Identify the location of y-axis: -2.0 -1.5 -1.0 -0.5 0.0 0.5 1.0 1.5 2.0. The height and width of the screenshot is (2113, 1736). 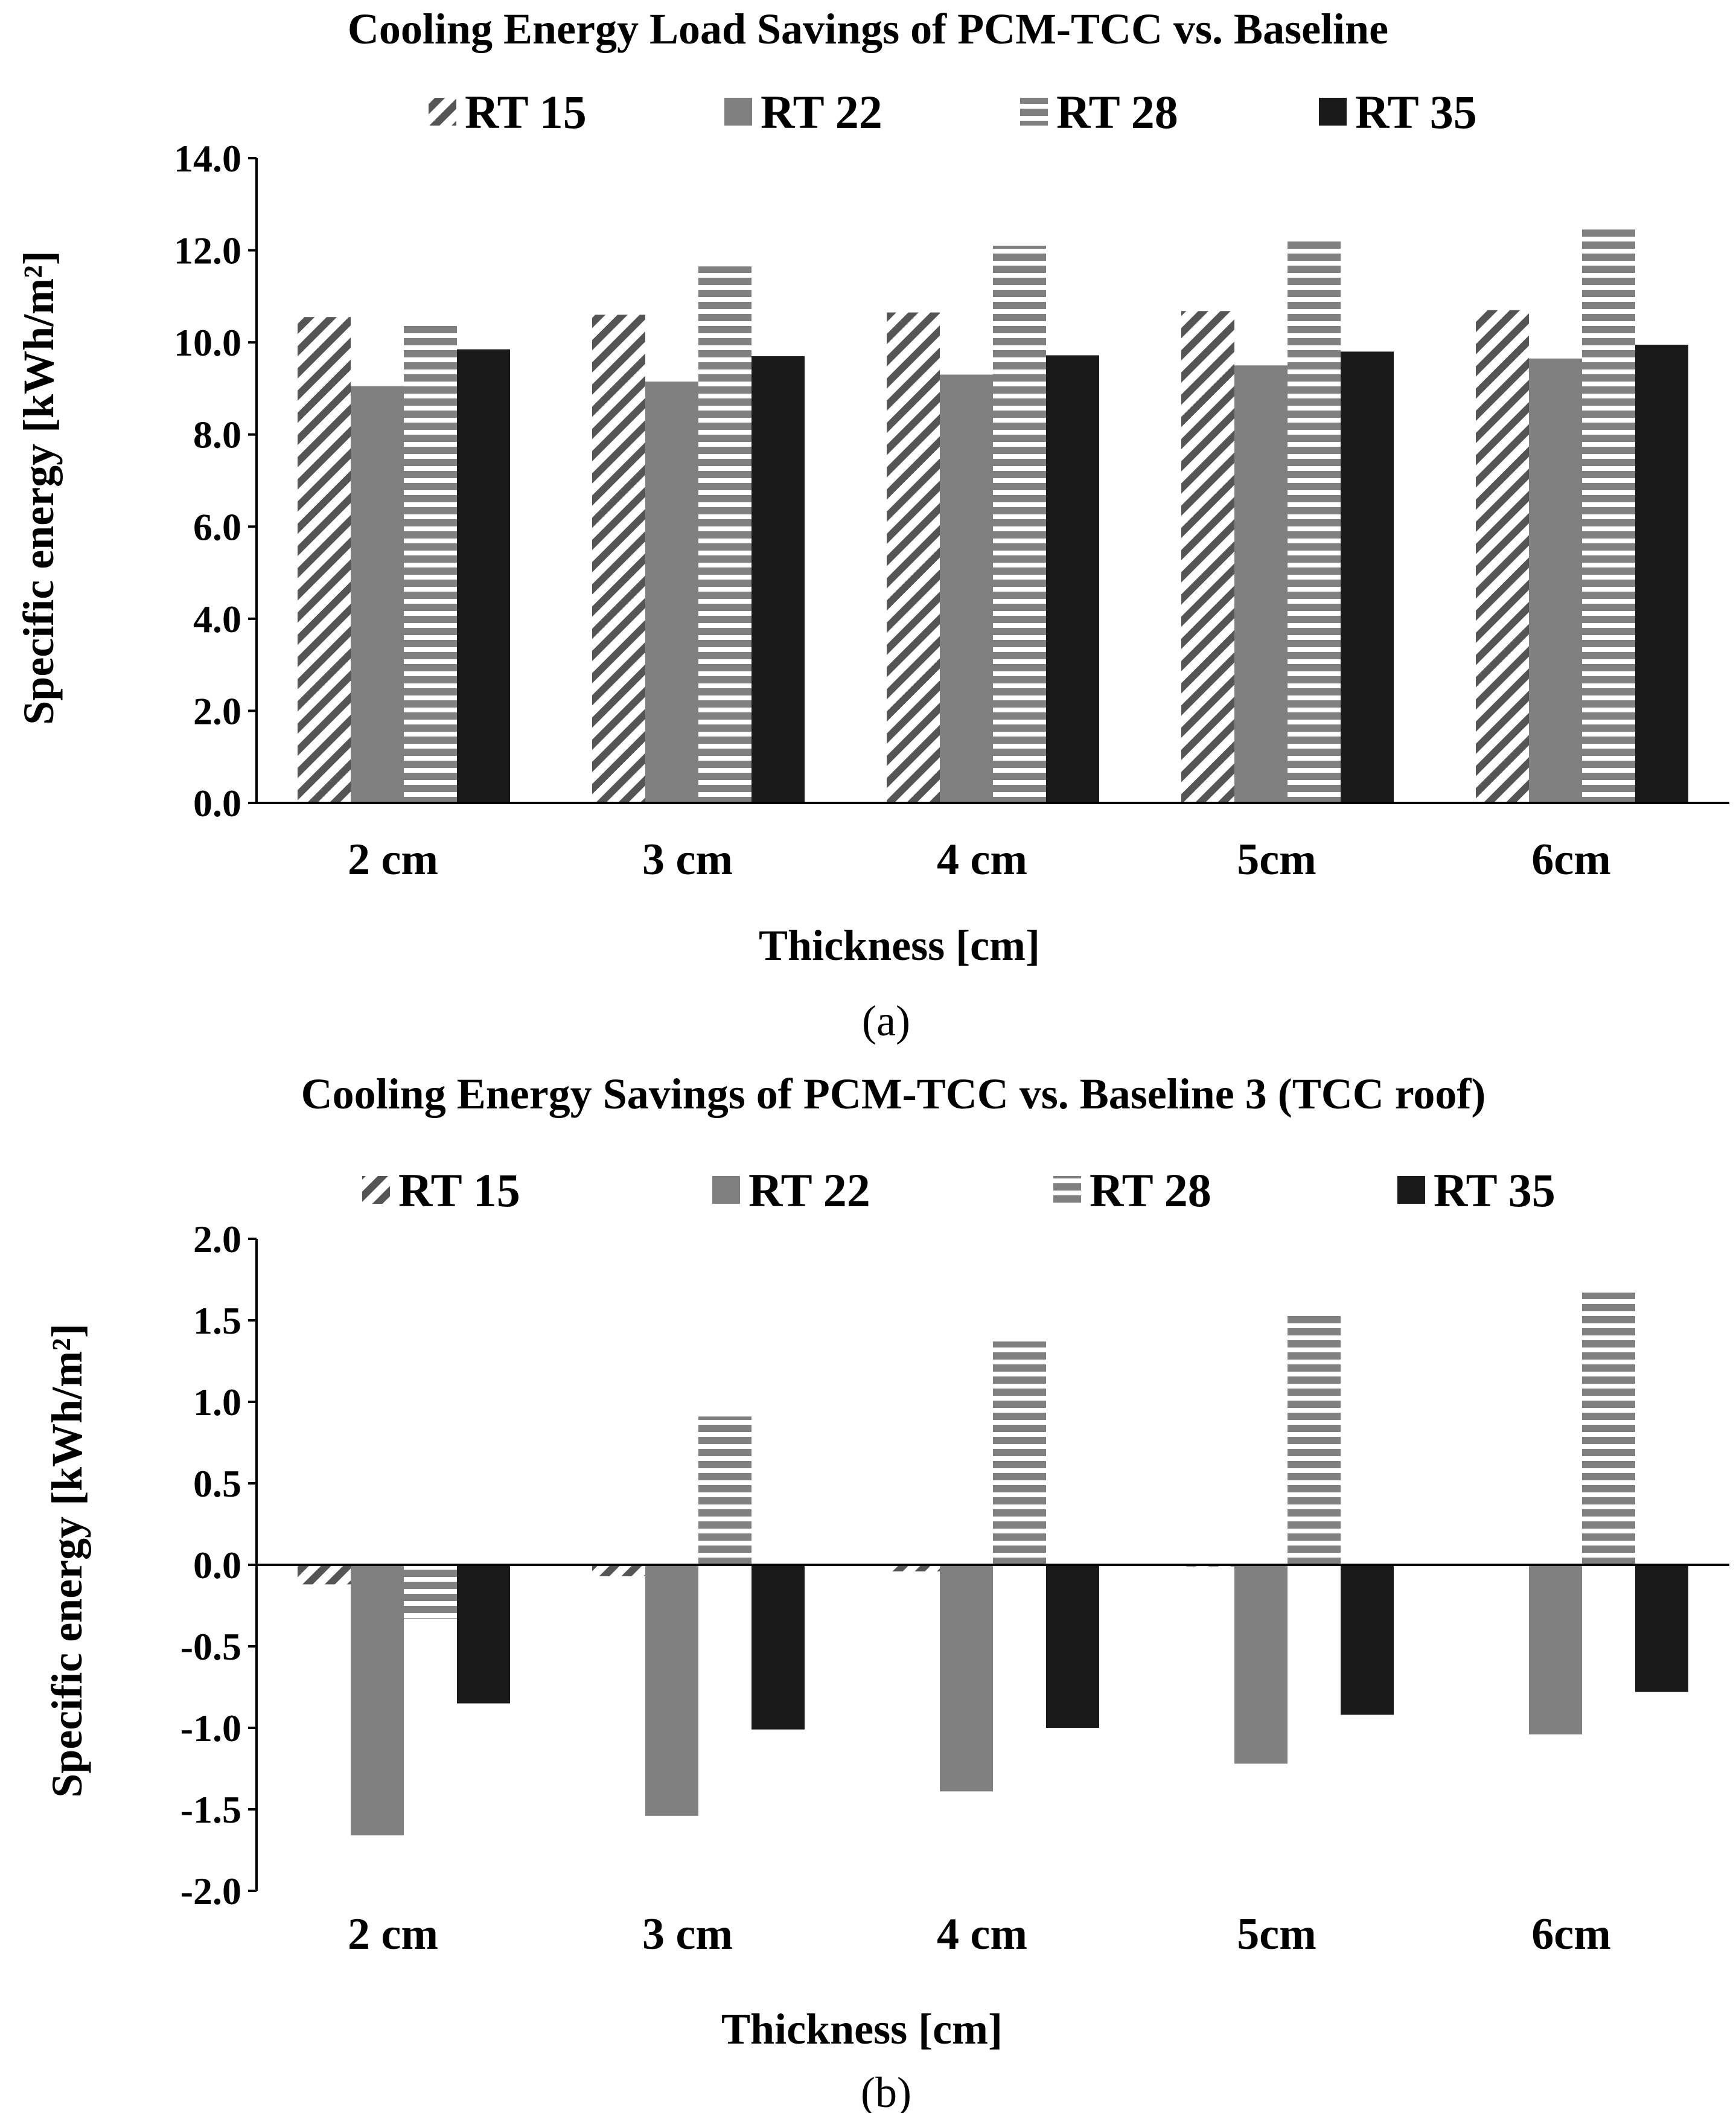
(219, 1566).